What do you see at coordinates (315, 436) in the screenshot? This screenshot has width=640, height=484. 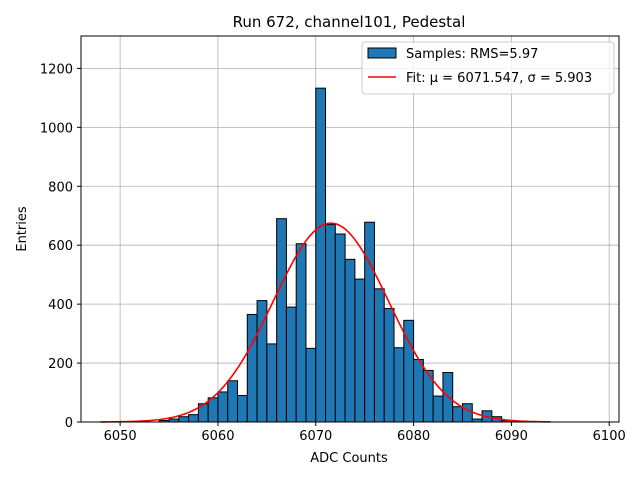 I see `x-tick-label: 6070` at bounding box center [315, 436].